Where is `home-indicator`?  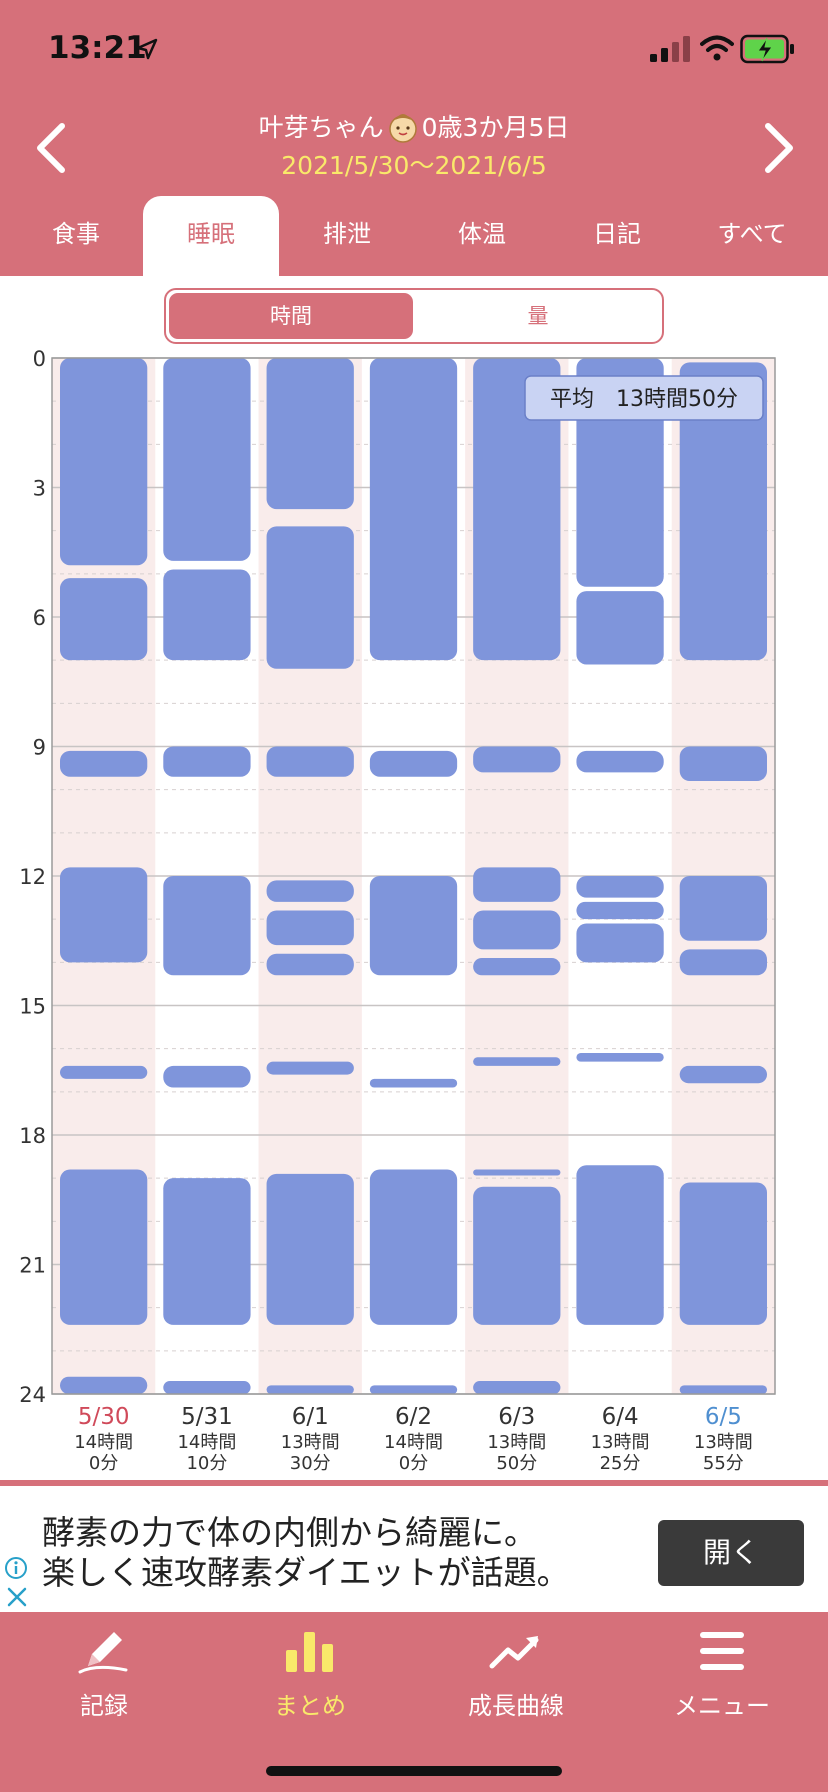 home-indicator is located at coordinates (414, 1771).